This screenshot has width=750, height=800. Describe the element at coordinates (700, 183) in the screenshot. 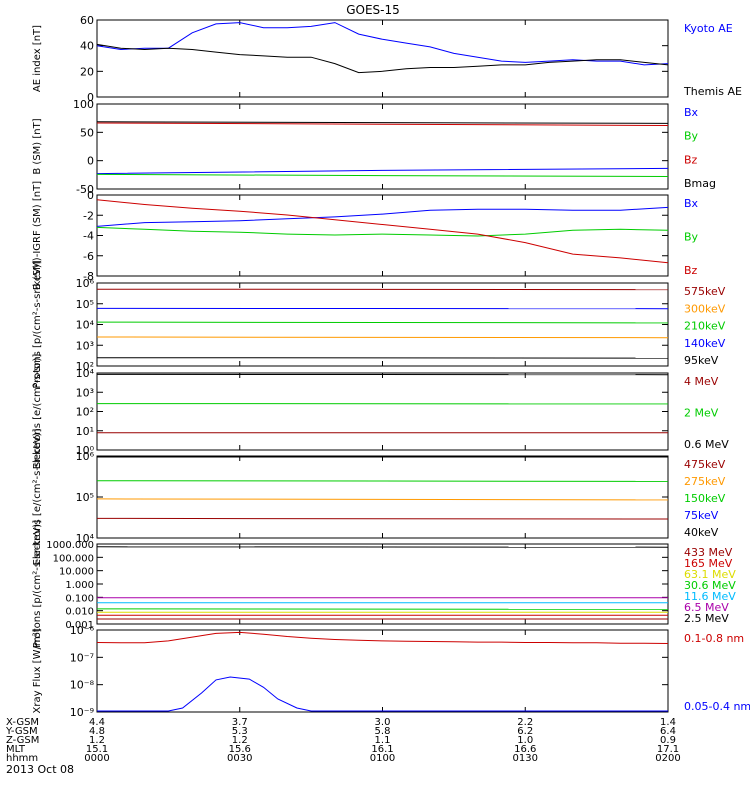

I see `legend-entry: Bmag` at that location.